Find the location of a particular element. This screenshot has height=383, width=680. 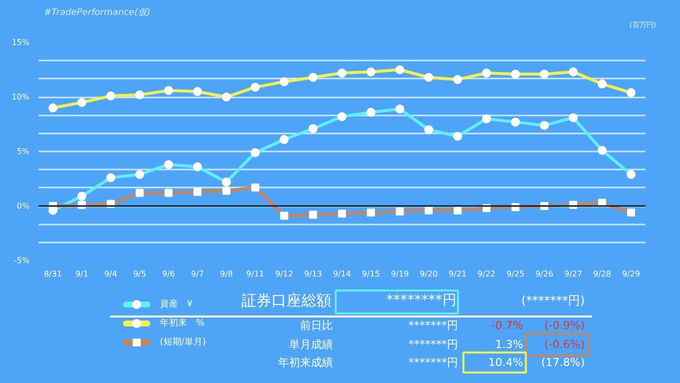

x-tick-label: 9/15 is located at coordinates (371, 274).